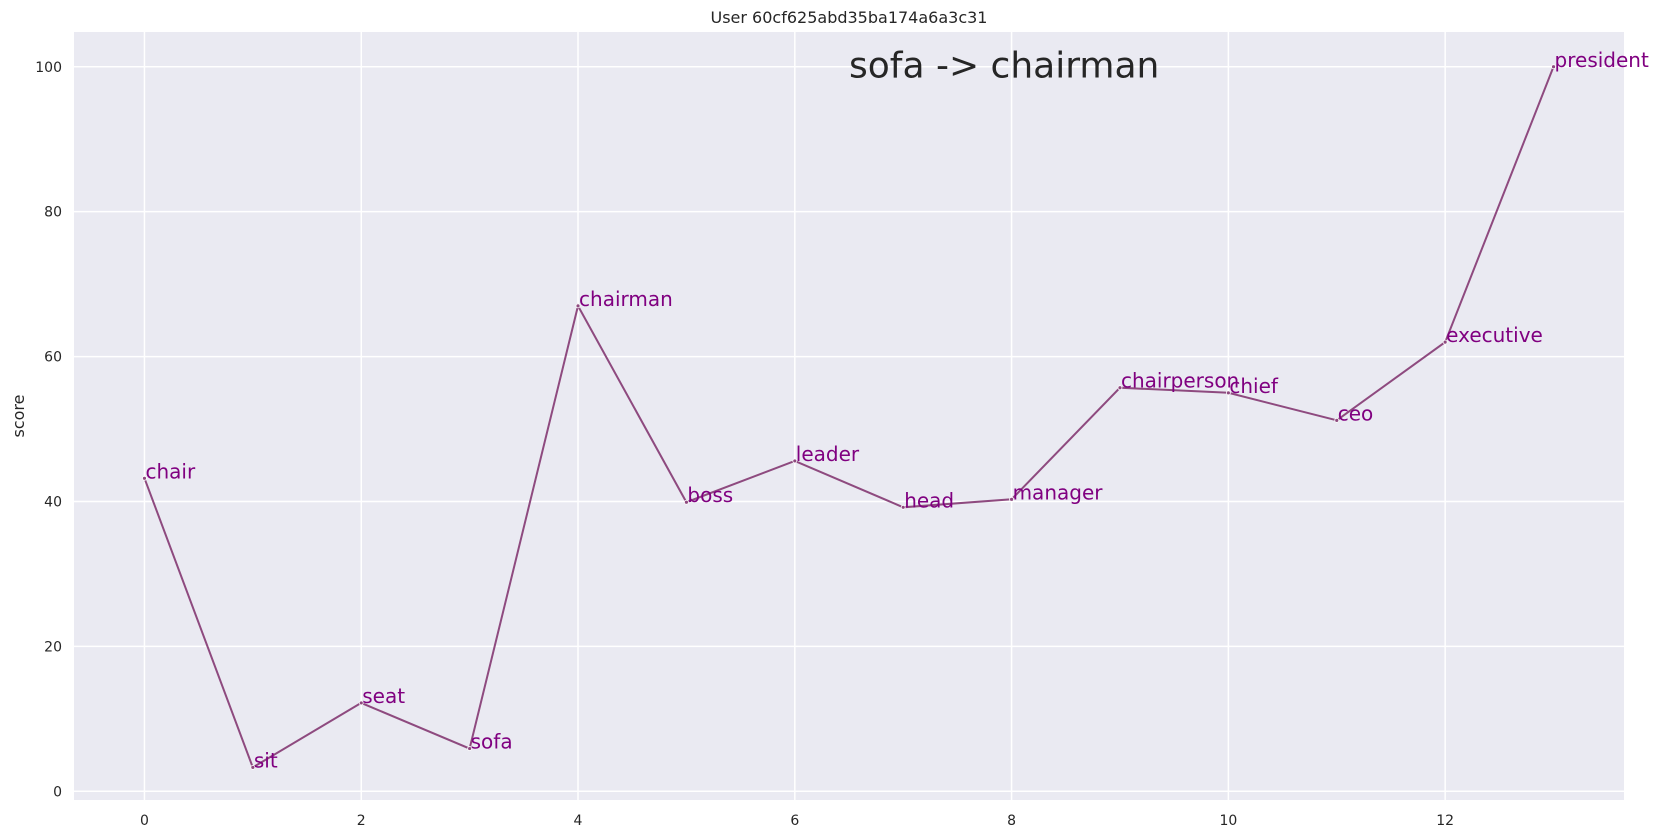 The width and height of the screenshot is (1663, 840). I want to click on chart-annotation: sofa -> chairman, so click(1004, 66).